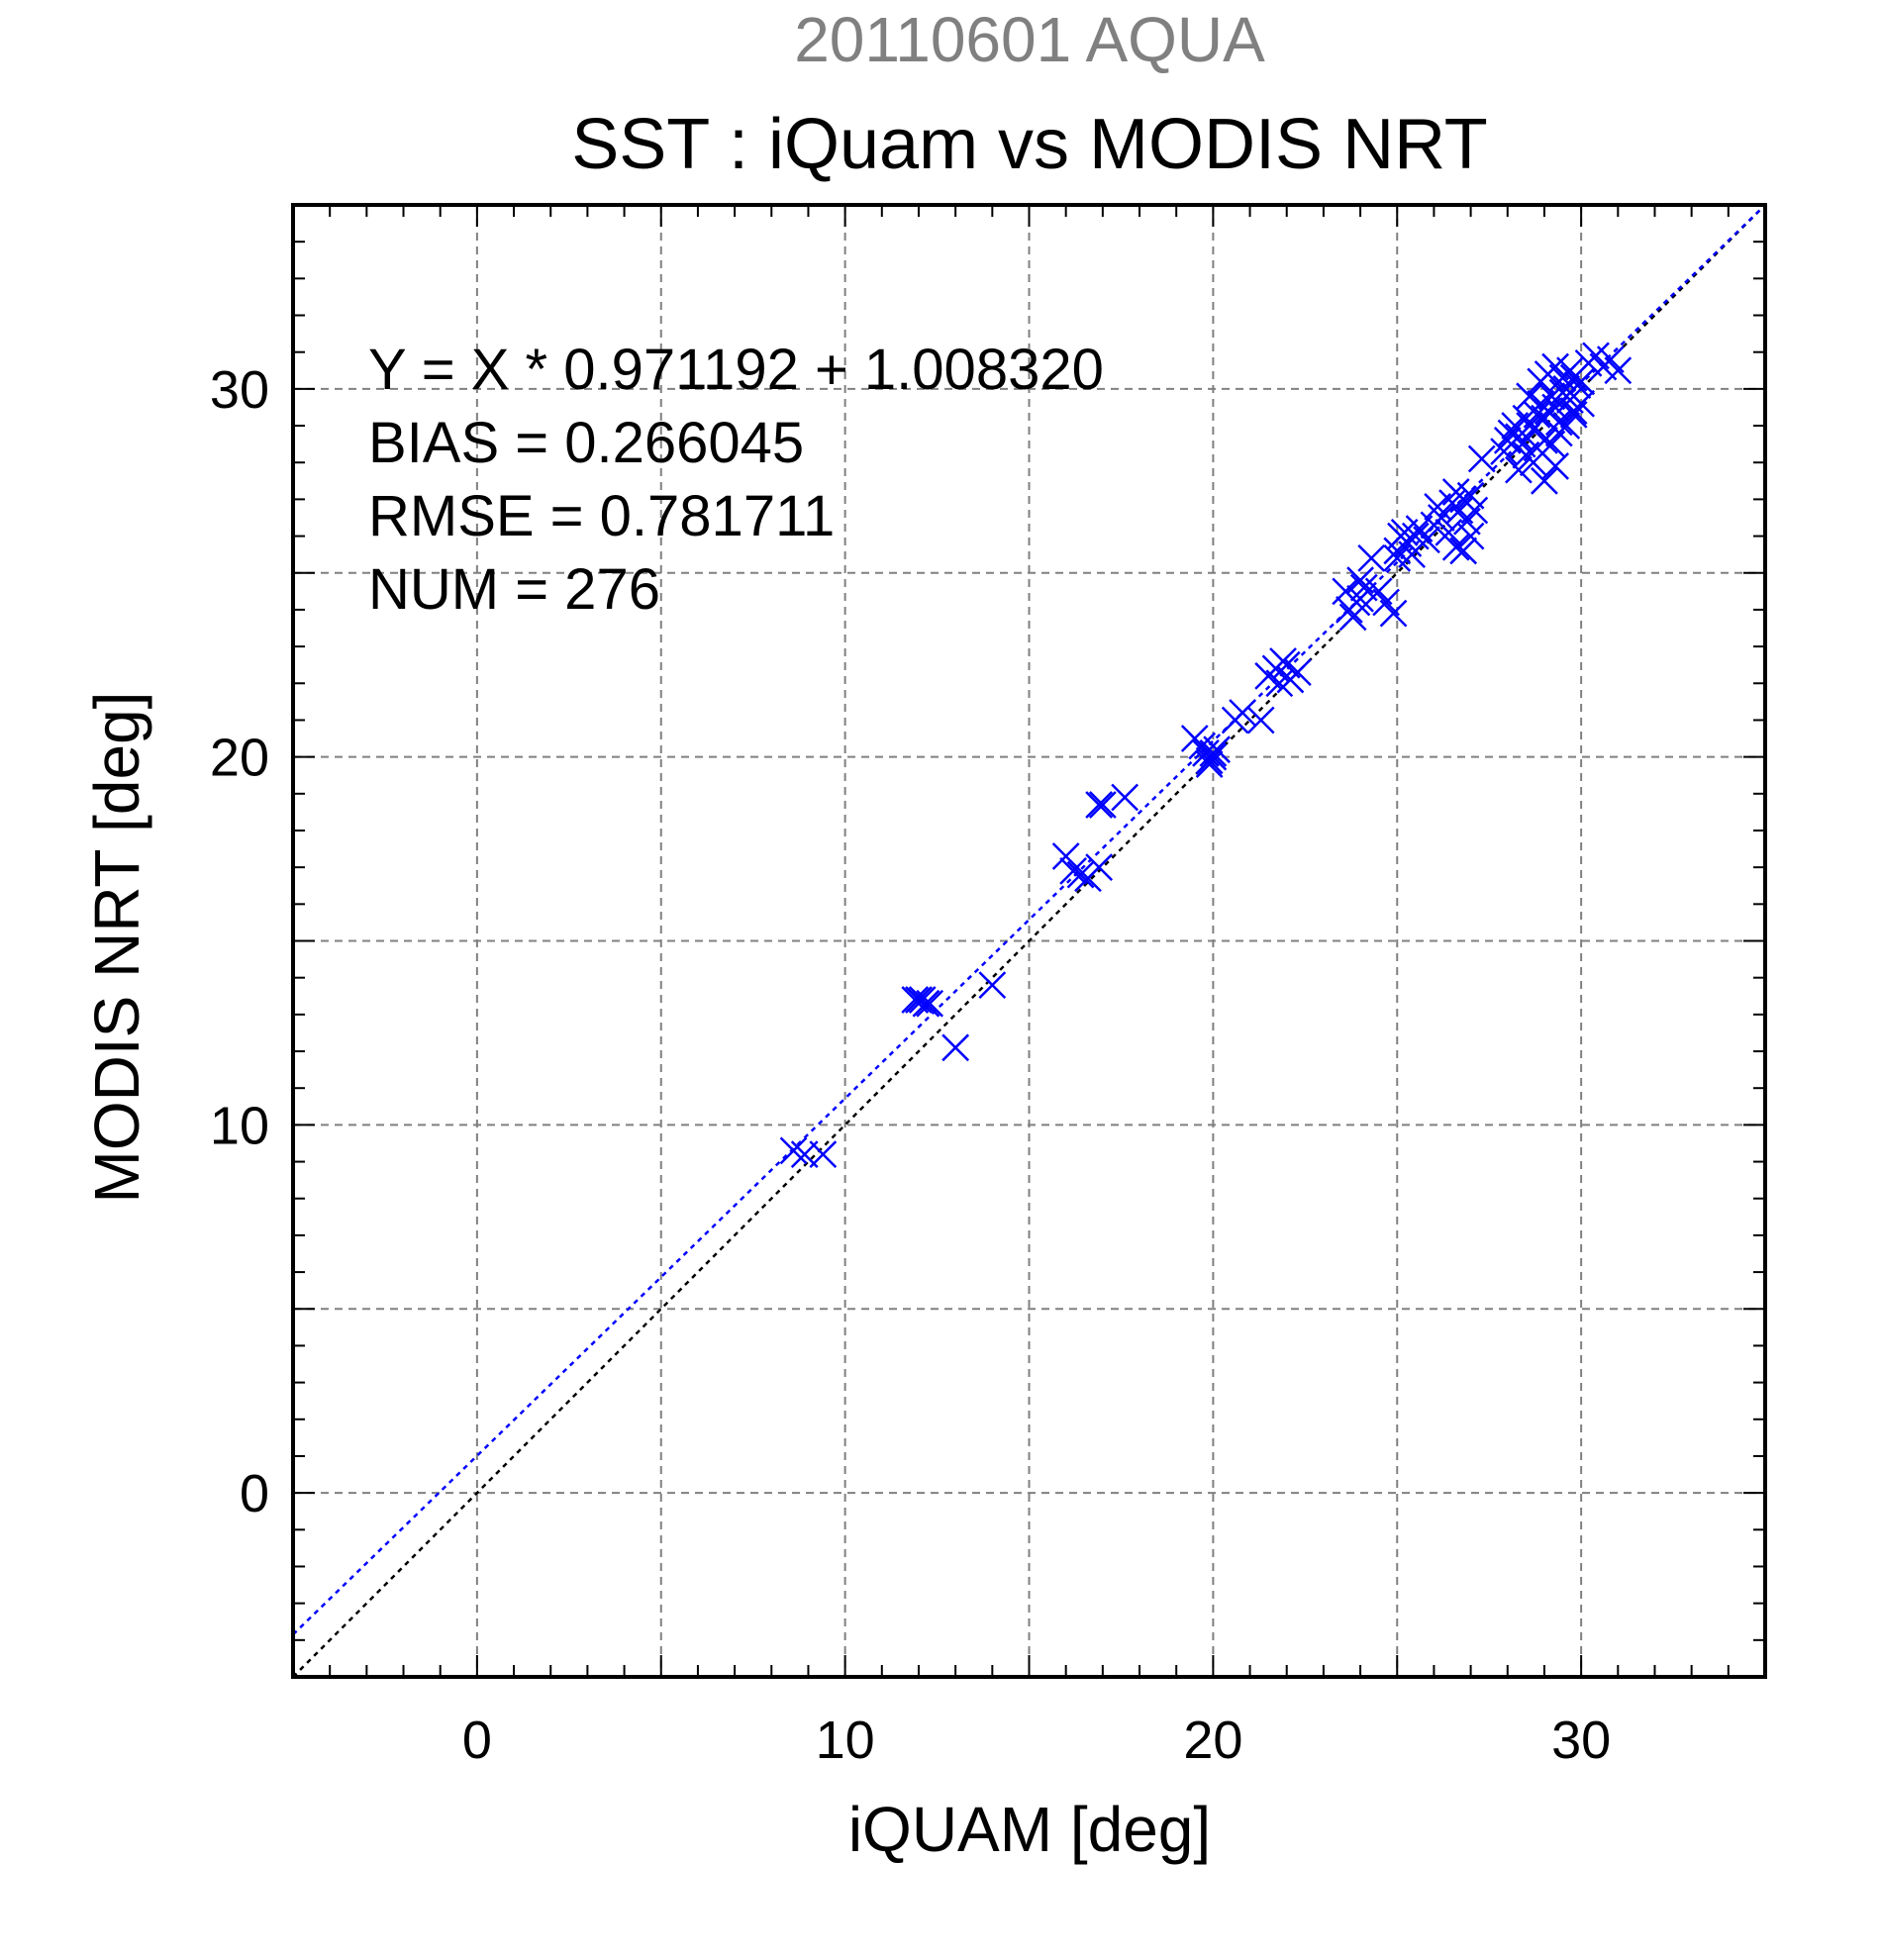 The image size is (1881, 1960). Describe the element at coordinates (1030, 144) in the screenshot. I see `chart-title: SST : iQuam vs MODIS NRT` at that location.